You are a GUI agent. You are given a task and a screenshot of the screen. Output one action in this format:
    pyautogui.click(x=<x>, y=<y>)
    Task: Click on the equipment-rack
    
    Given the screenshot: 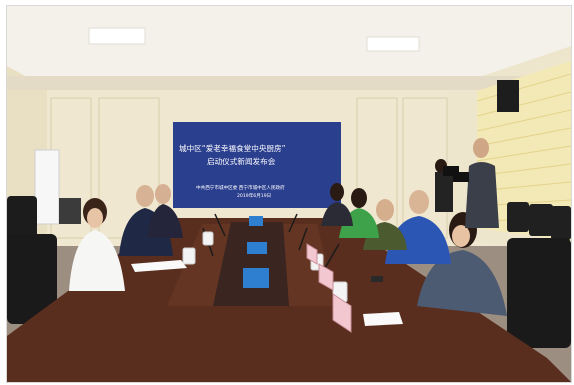 What is the action you would take?
    pyautogui.click(x=70, y=211)
    